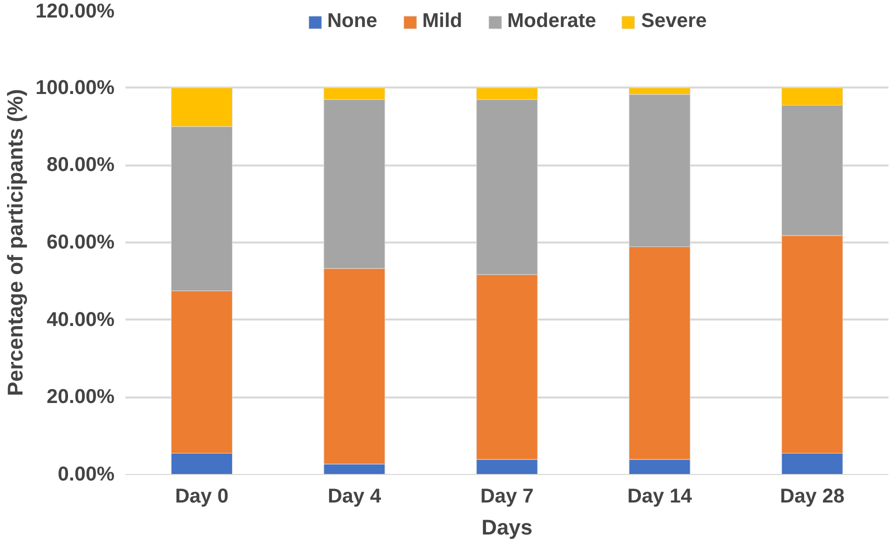 The width and height of the screenshot is (893, 542). Describe the element at coordinates (80, 243) in the screenshot. I see `y-tick-label: 60.00%` at that location.